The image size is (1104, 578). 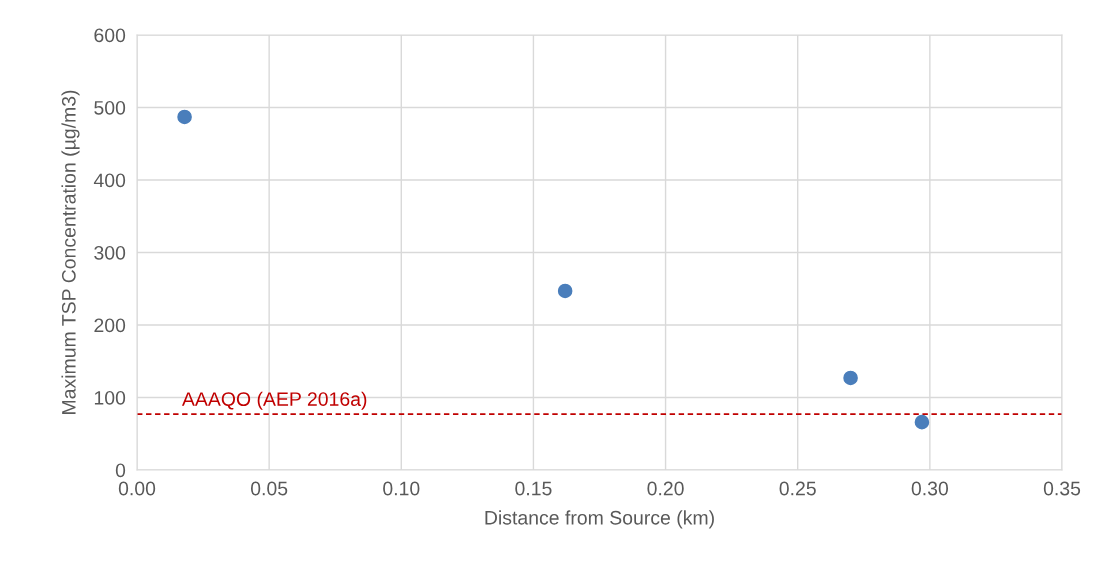 I want to click on y-tick-label: 500, so click(x=110, y=107).